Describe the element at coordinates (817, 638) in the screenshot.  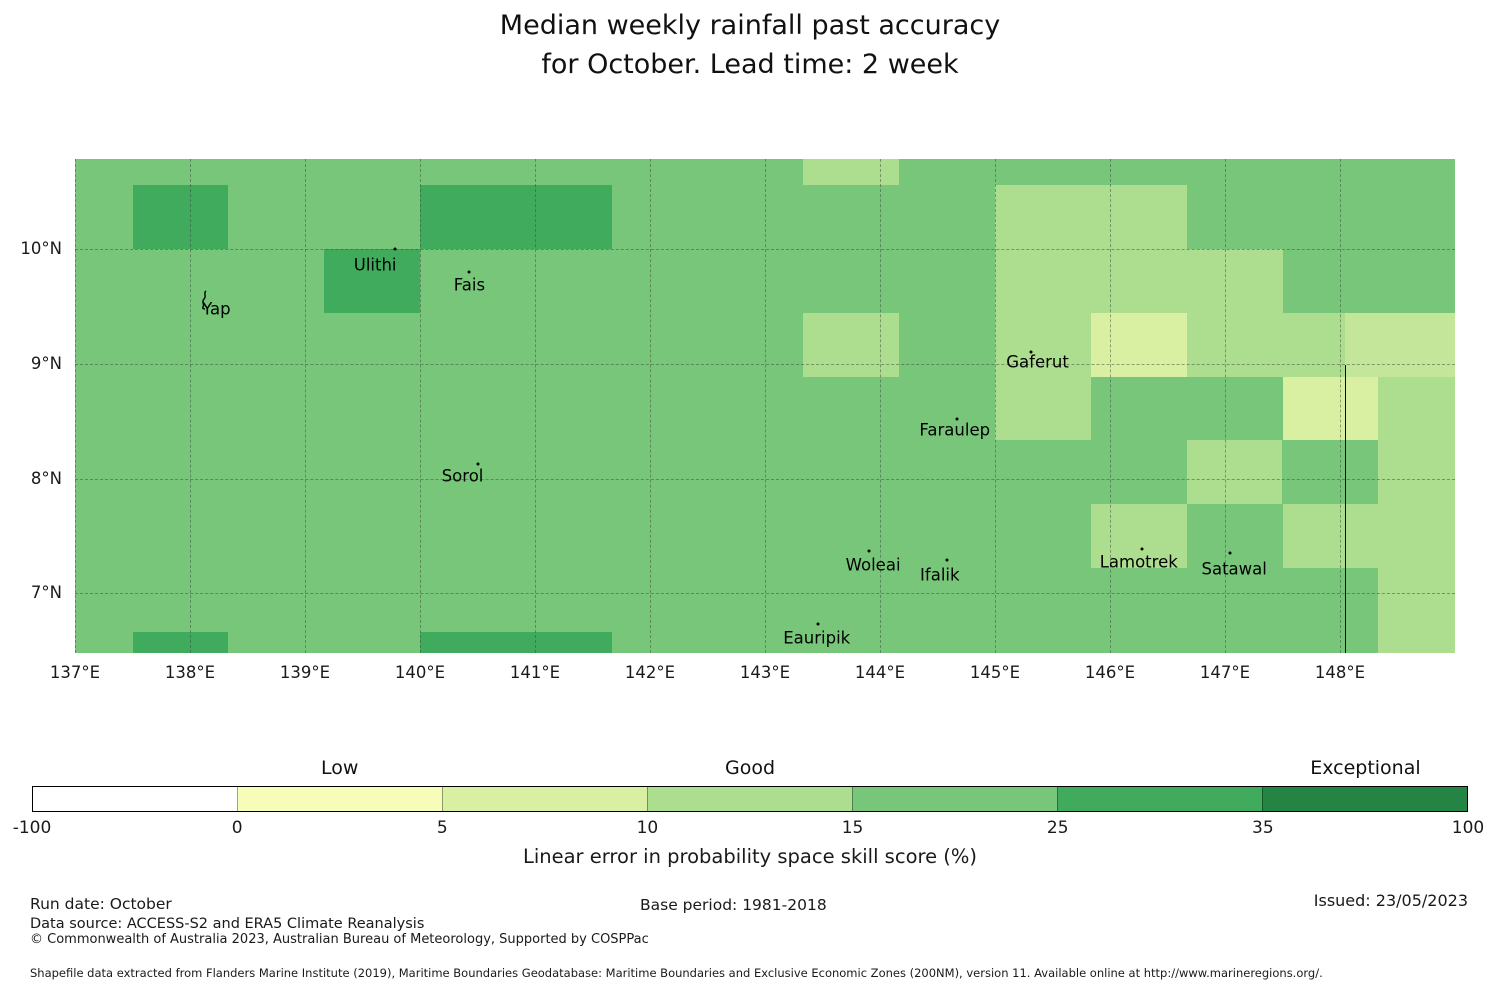
I see `island-label: Eauripik` at that location.